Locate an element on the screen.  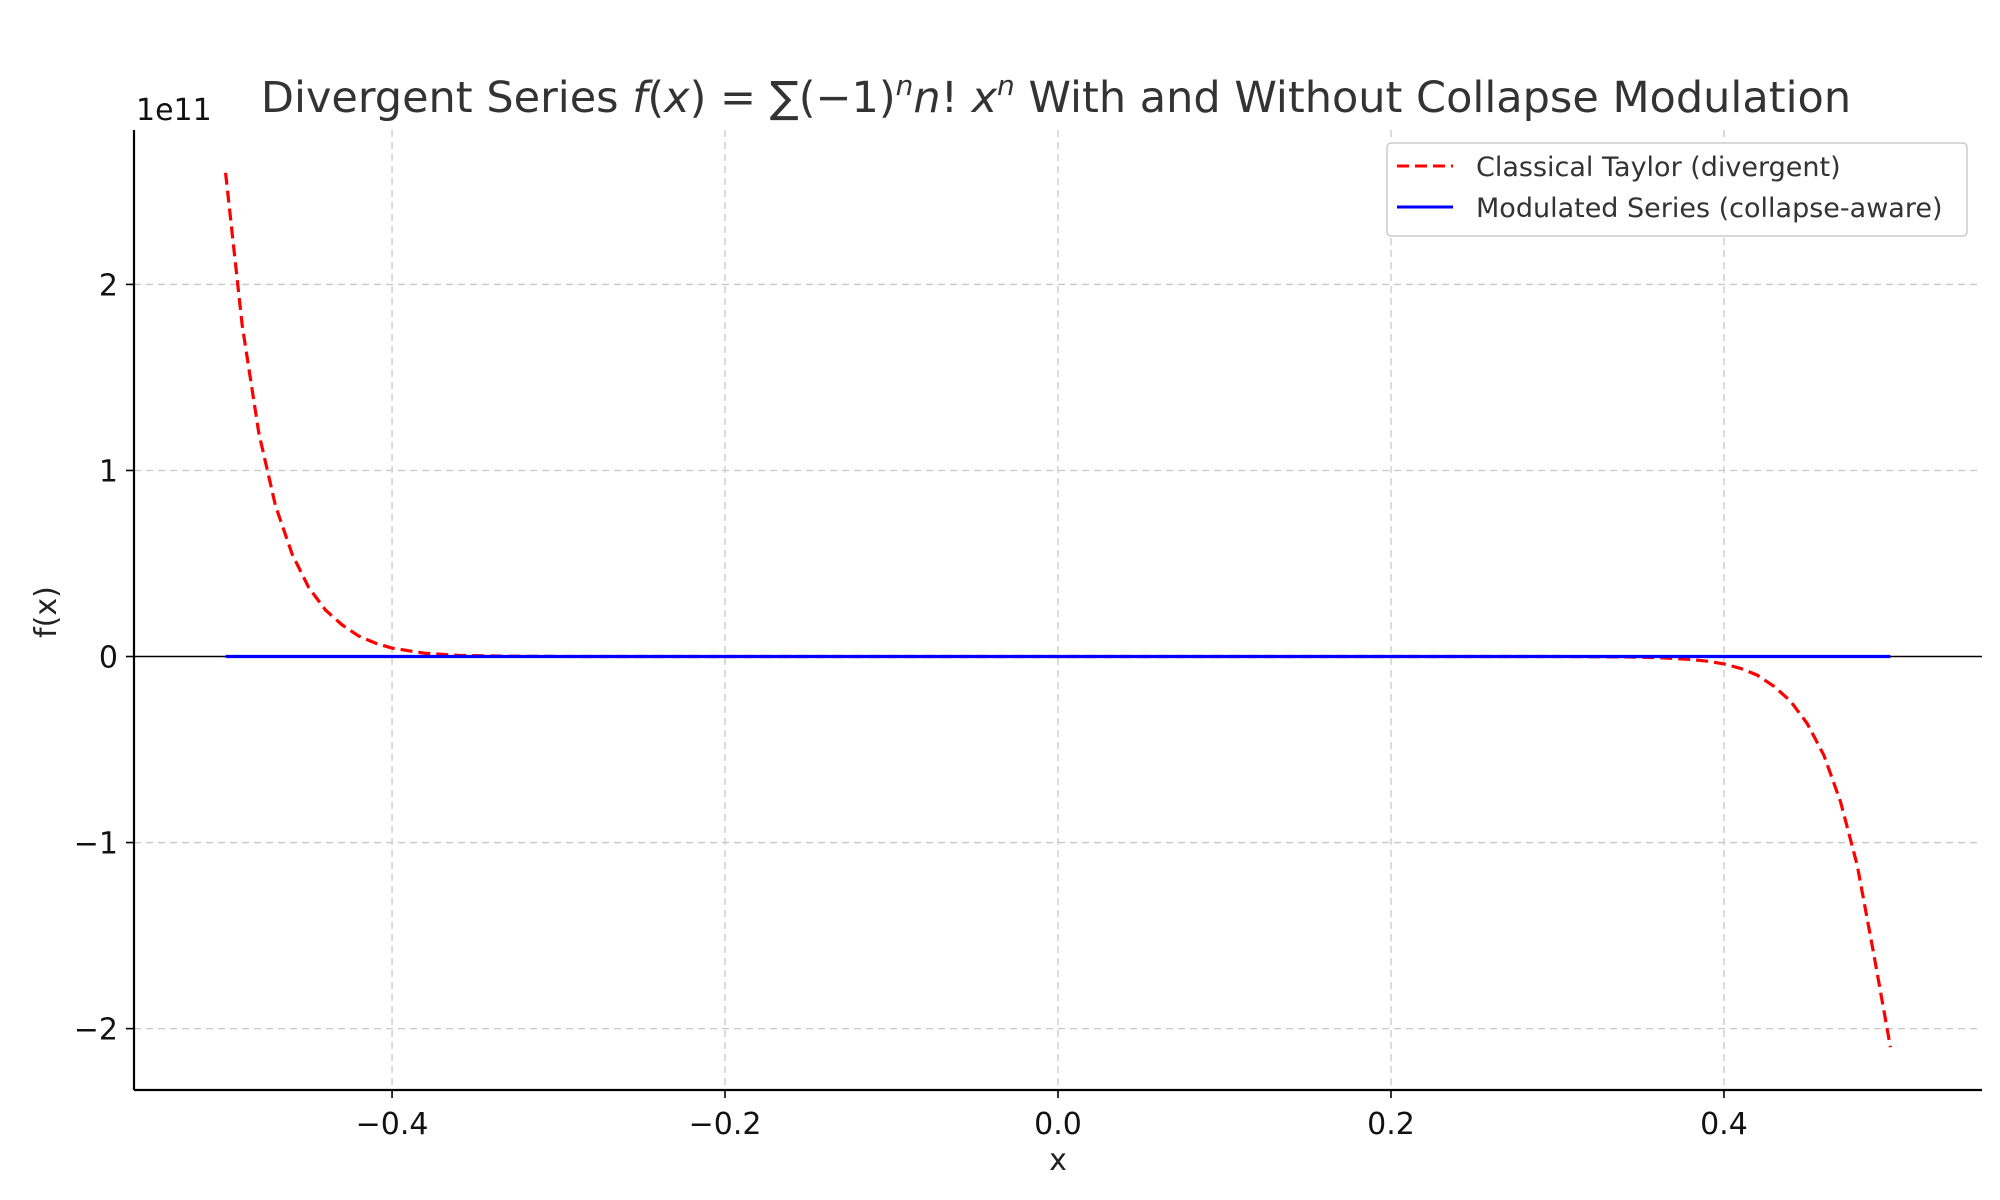
x-tick-label: −0.2 is located at coordinates (725, 1124).